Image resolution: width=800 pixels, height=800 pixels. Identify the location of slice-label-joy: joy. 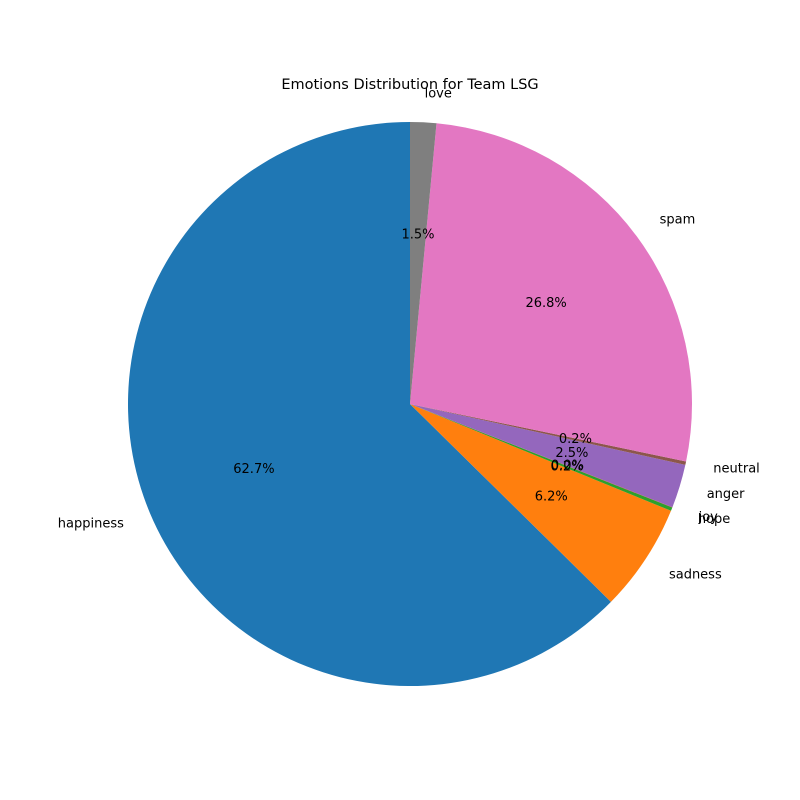
(708, 517).